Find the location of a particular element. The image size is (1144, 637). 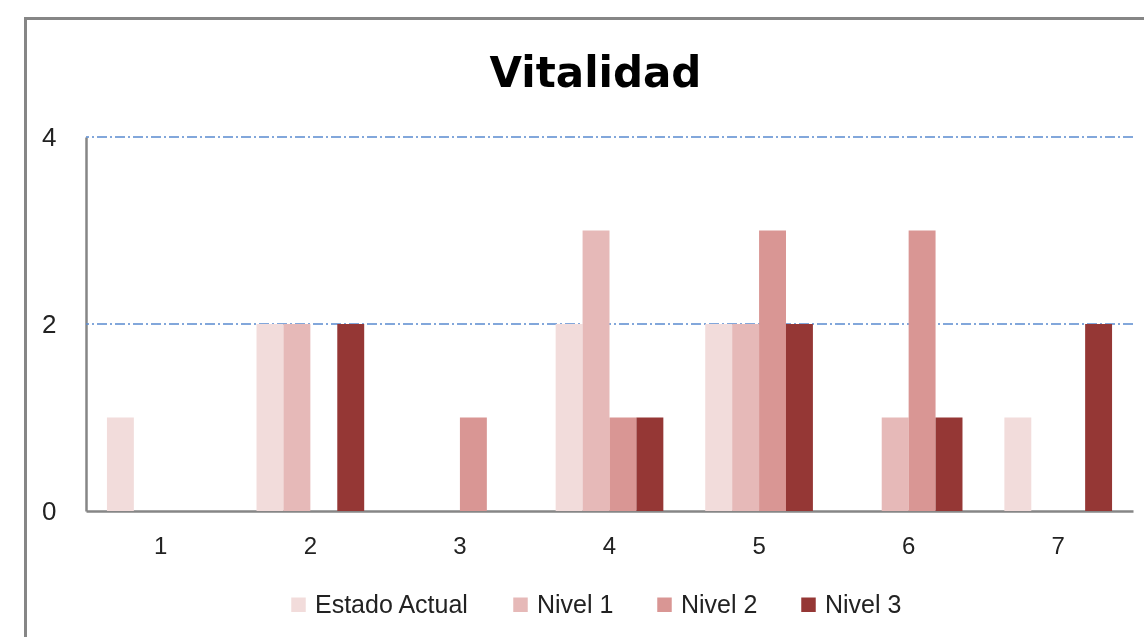

y-tick-label: 0 is located at coordinates (49, 510).